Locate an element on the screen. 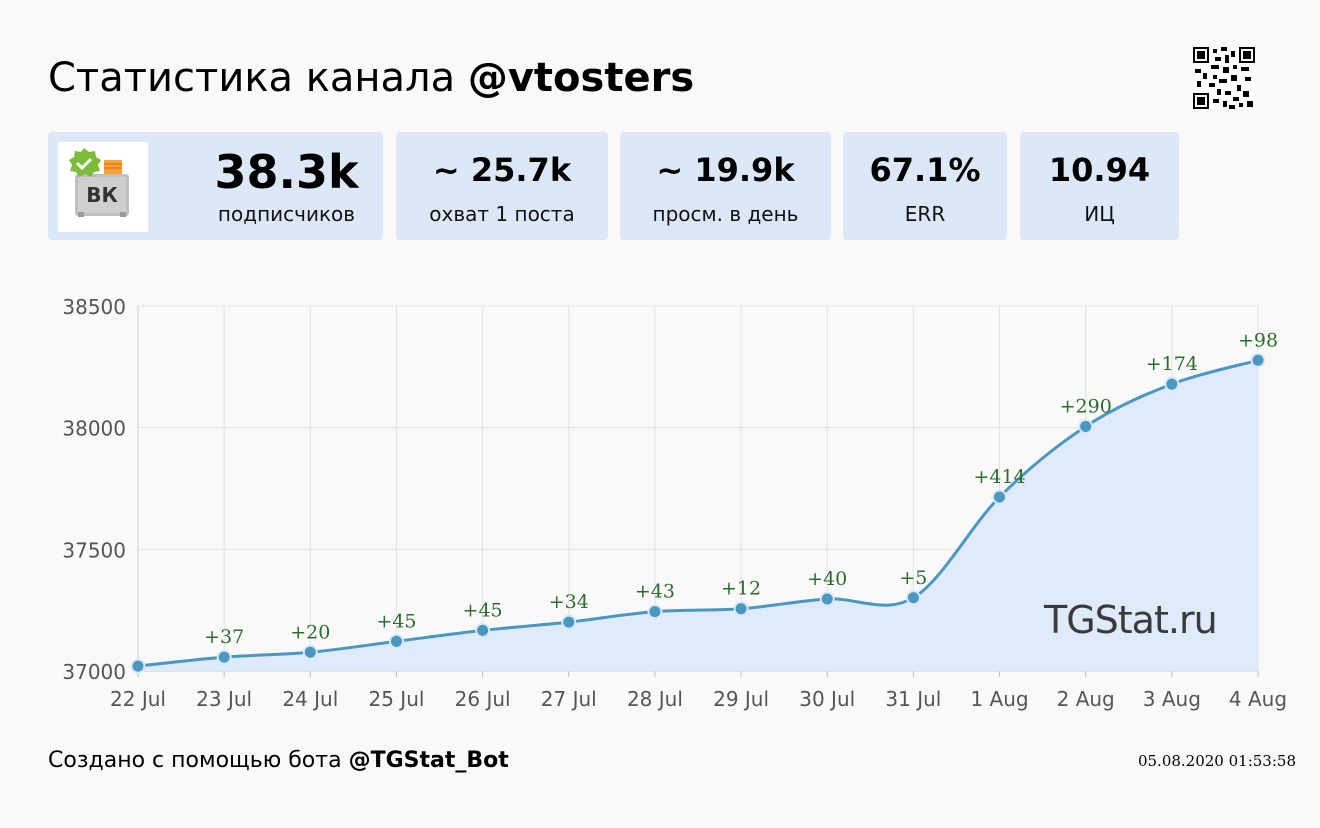 This screenshot has height=828, width=1320. footer-timestamp: 05.08.2020 01:53:58 is located at coordinates (1216, 761).